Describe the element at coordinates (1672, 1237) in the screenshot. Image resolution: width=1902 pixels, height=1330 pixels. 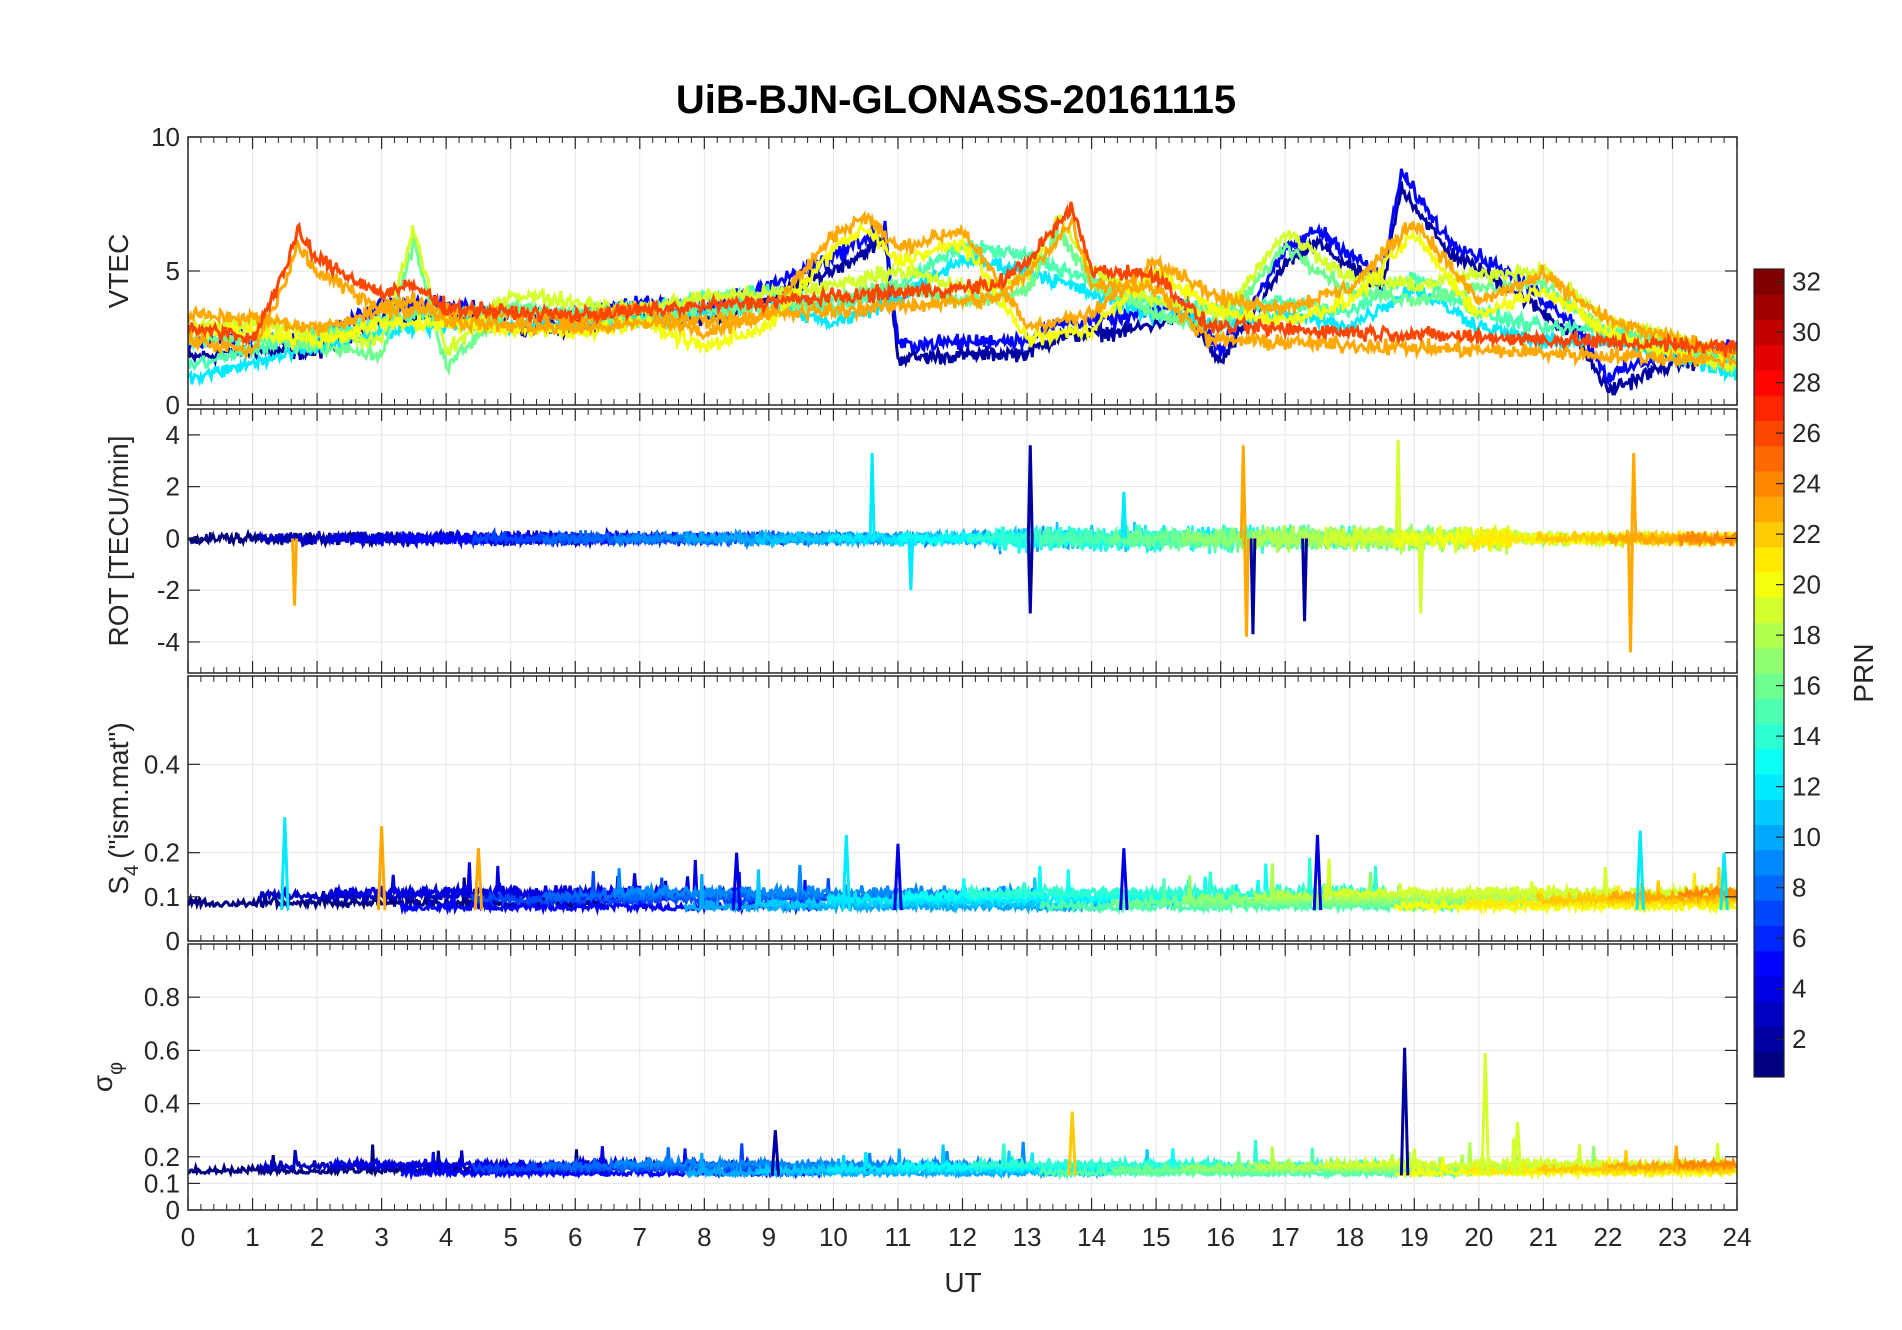
I see `x-tick-label: 23` at that location.